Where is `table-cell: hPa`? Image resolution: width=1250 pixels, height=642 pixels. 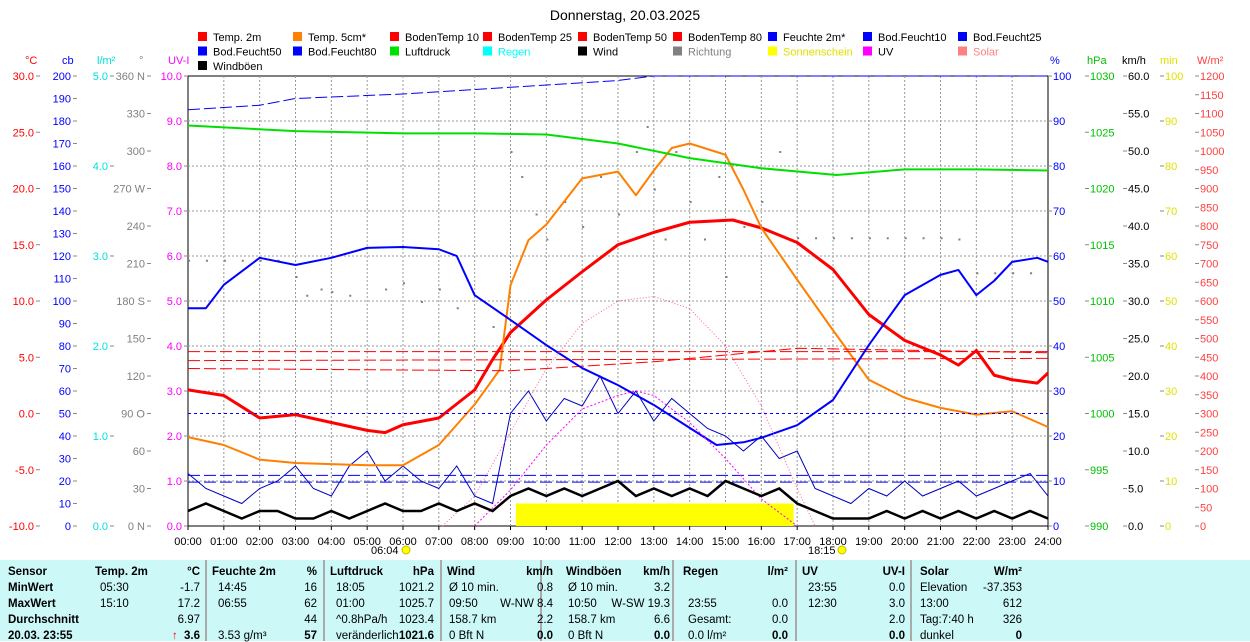
table-cell: hPa is located at coordinates (423, 572).